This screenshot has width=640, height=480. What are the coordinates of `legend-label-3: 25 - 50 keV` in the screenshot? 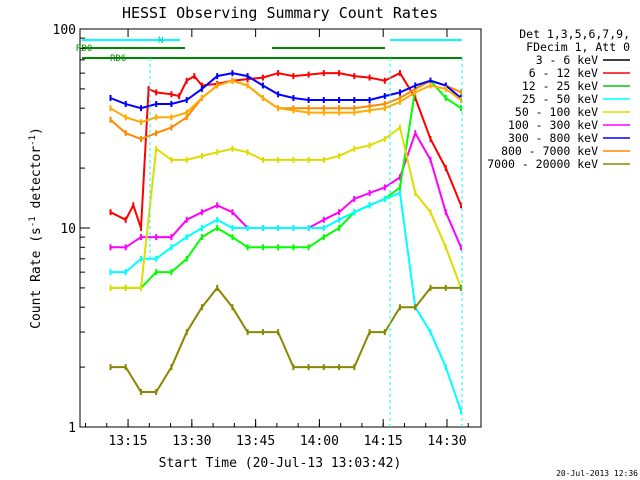 It's located at (560, 99).